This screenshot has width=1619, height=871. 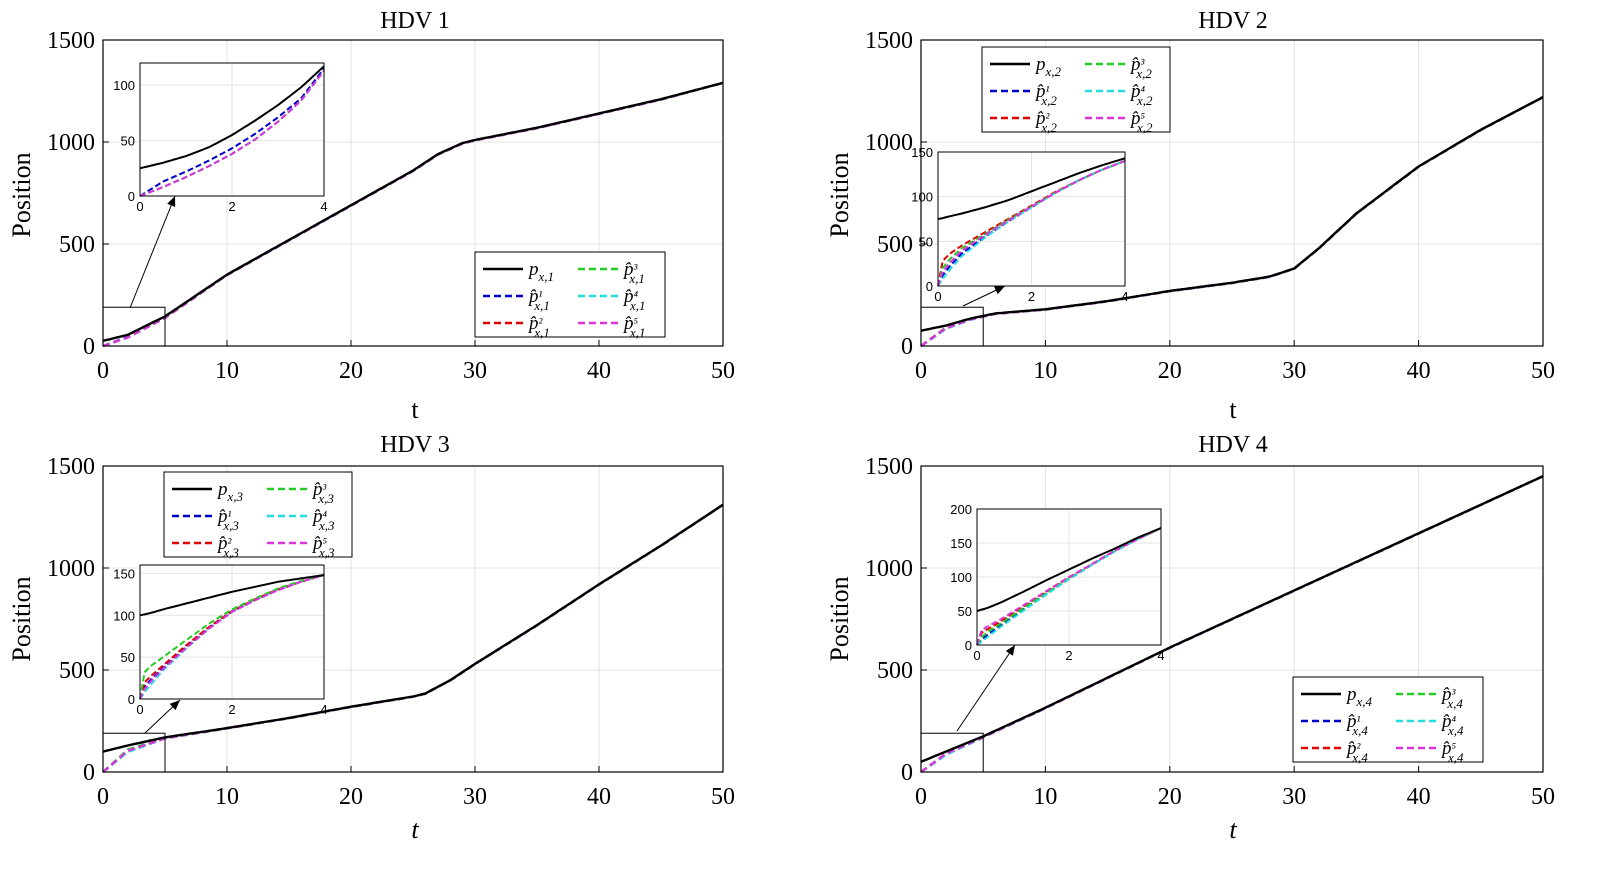 I want to click on zoom-inset: 0 2 4 0 50 100 150, so click(x=220, y=640).